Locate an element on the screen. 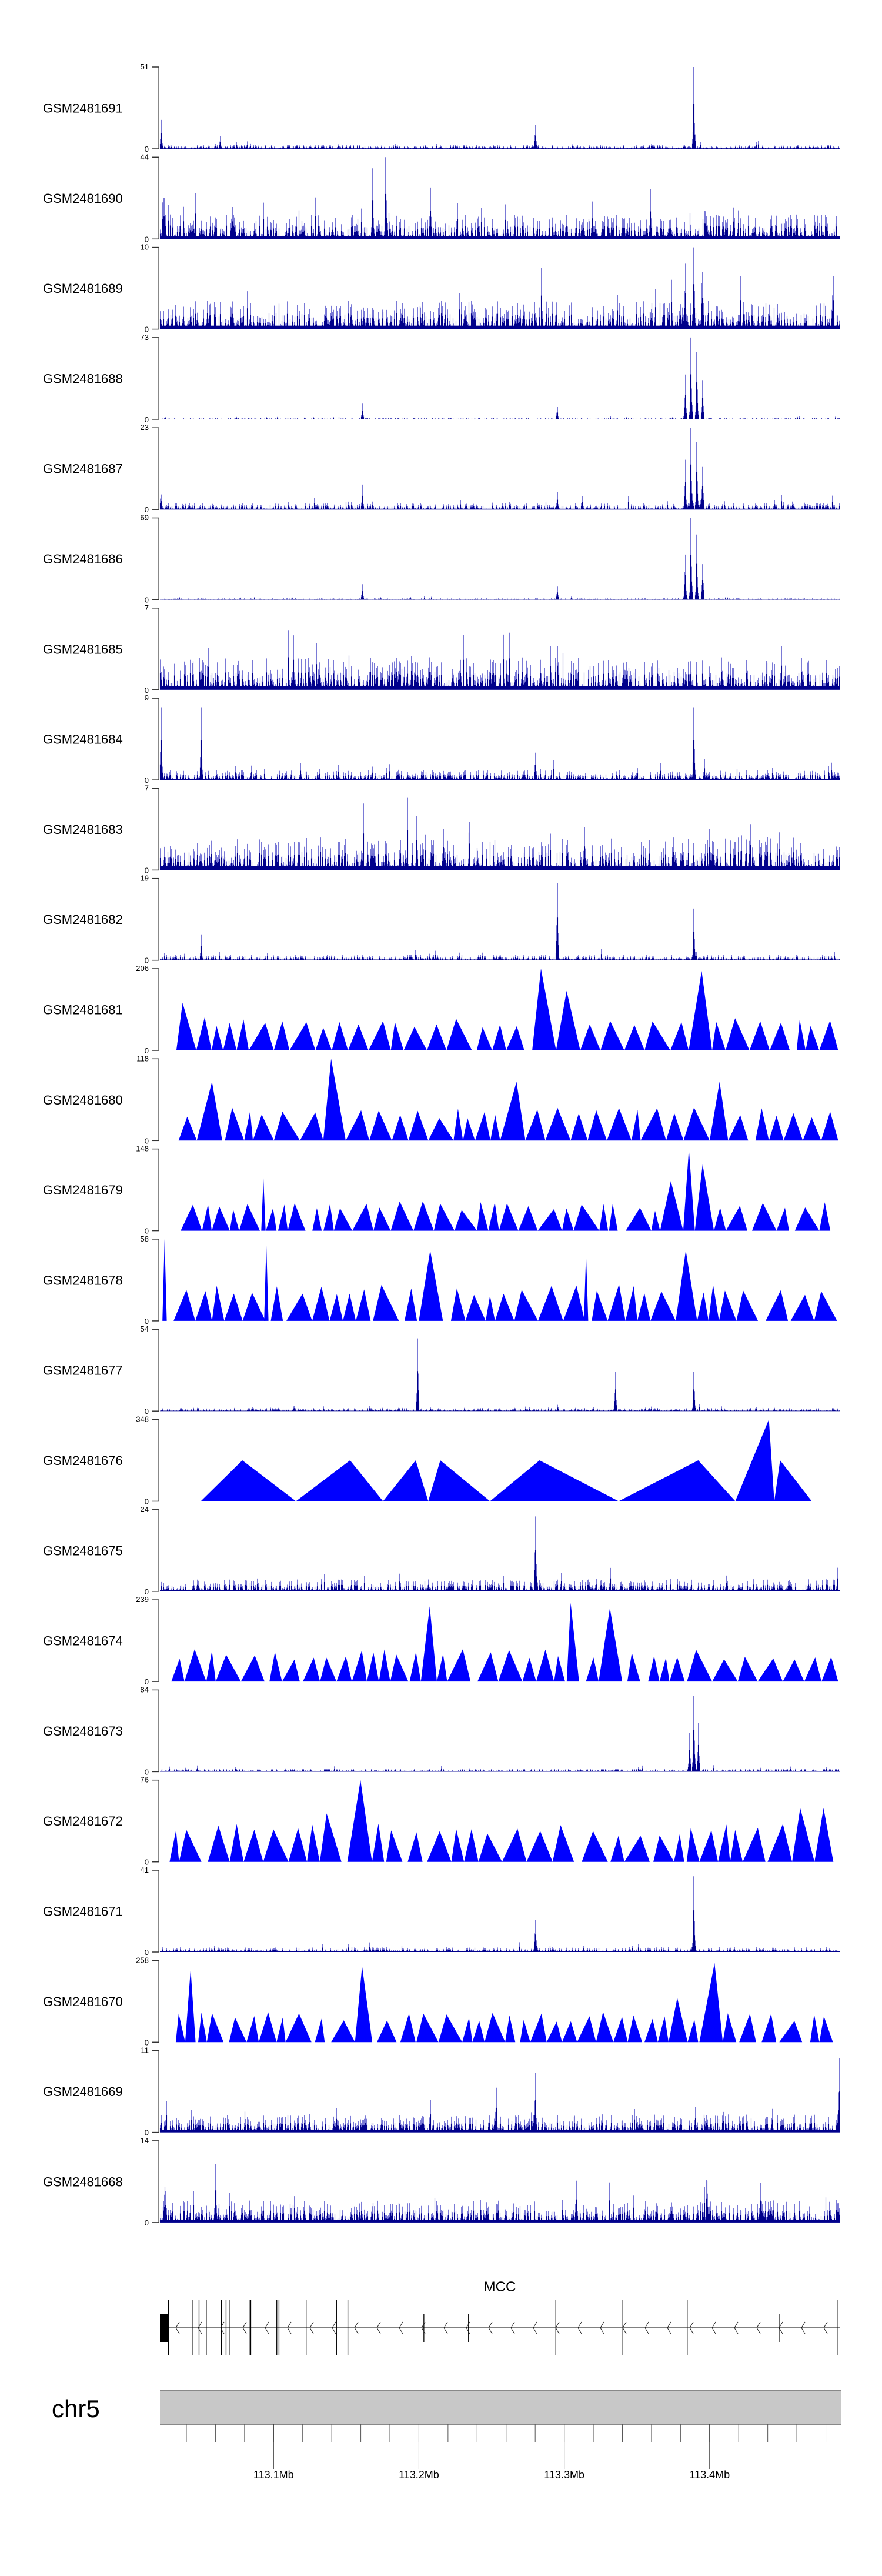 The height and width of the screenshot is (2576, 882). track-label: GSM2481668 is located at coordinates (83, 2181).